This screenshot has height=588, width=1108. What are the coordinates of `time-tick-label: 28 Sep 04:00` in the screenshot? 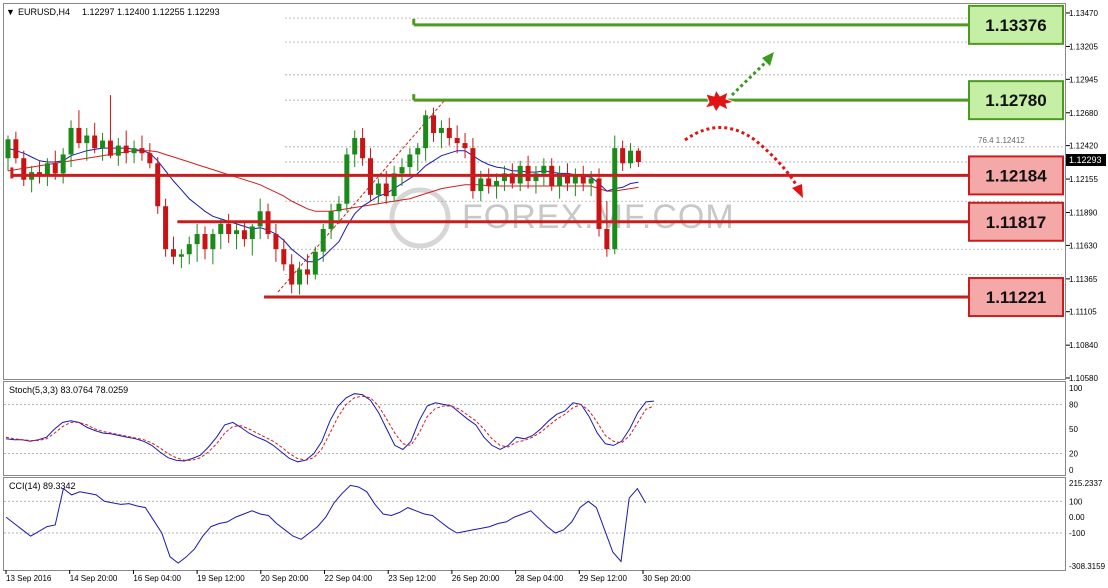 It's located at (540, 578).